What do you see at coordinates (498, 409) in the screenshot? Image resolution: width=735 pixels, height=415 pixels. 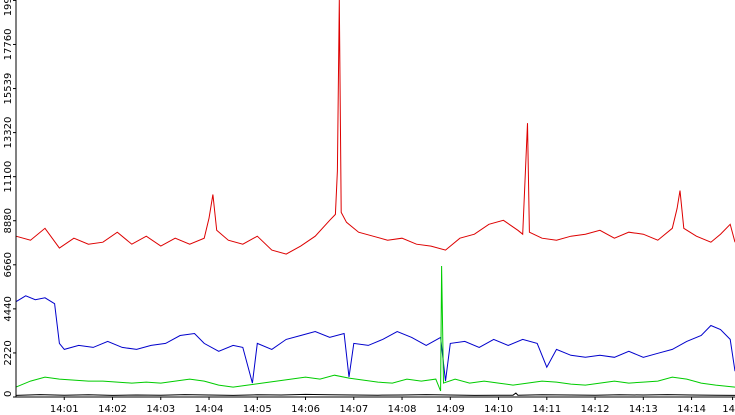 I see `x-tick-label: 14:10` at bounding box center [498, 409].